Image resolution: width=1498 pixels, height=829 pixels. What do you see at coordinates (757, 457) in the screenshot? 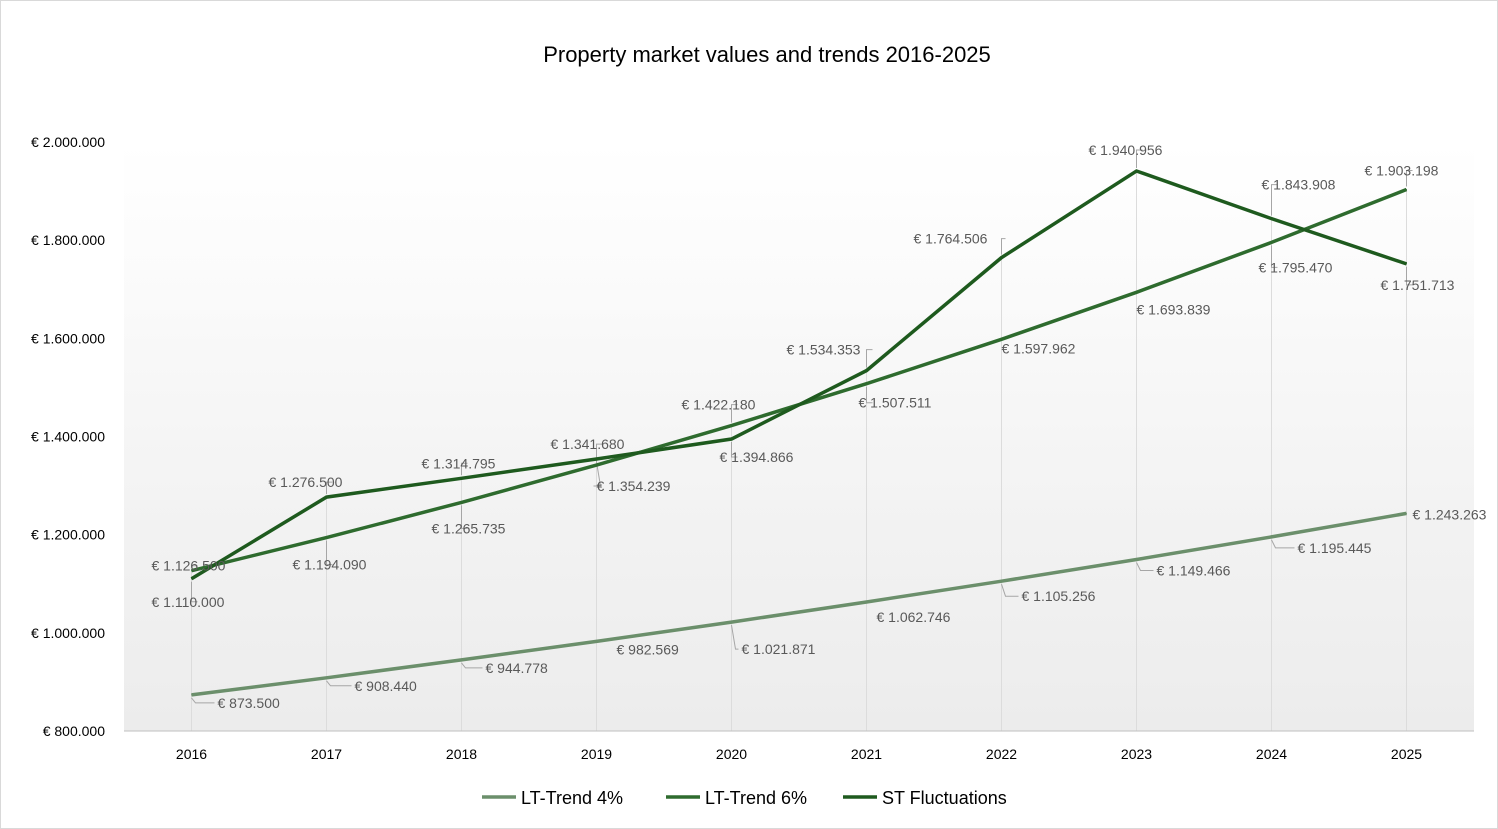
I see `data-label: € 1.394.866` at bounding box center [757, 457].